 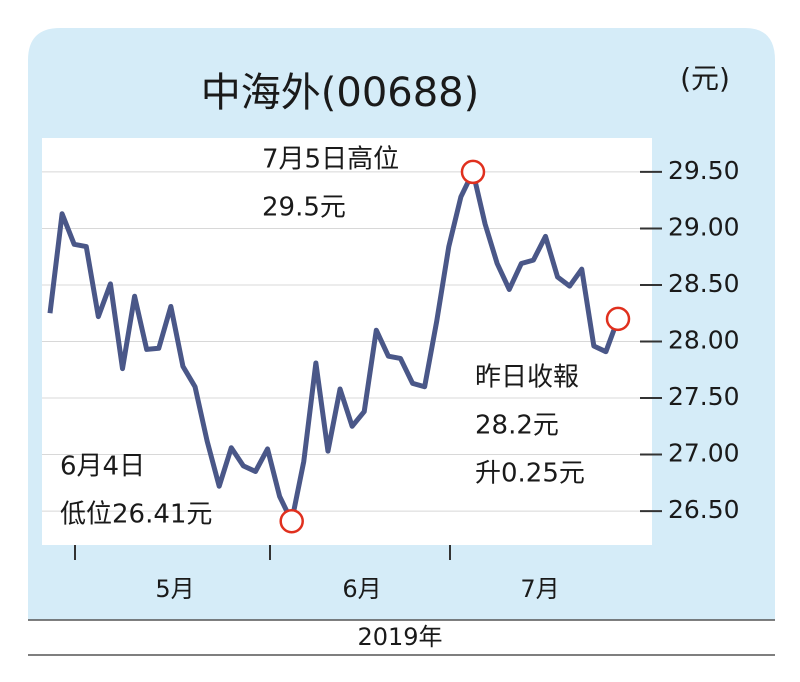 I want to click on month-label: 6月, so click(x=361, y=589).